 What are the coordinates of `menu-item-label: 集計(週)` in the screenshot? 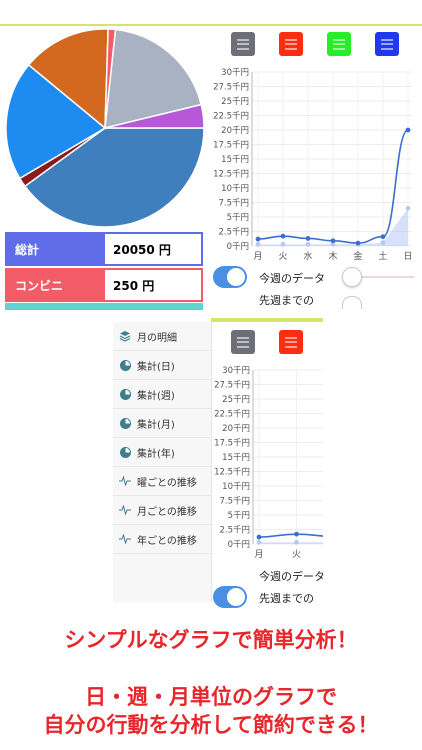 It's located at (156, 396).